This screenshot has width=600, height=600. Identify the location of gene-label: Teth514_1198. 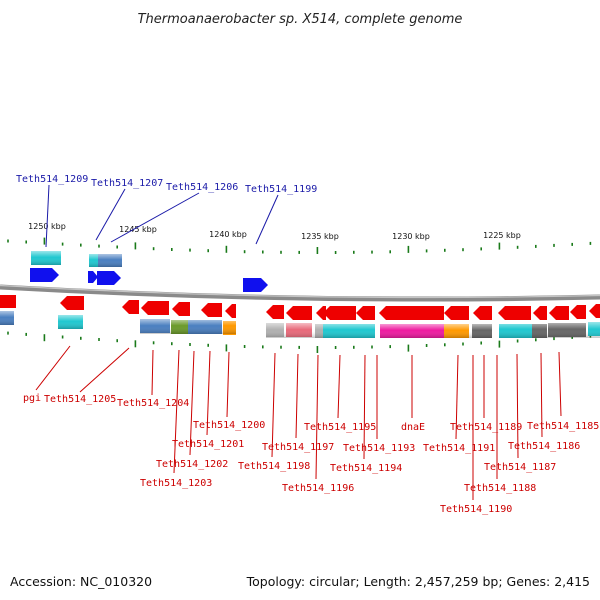
(274, 466).